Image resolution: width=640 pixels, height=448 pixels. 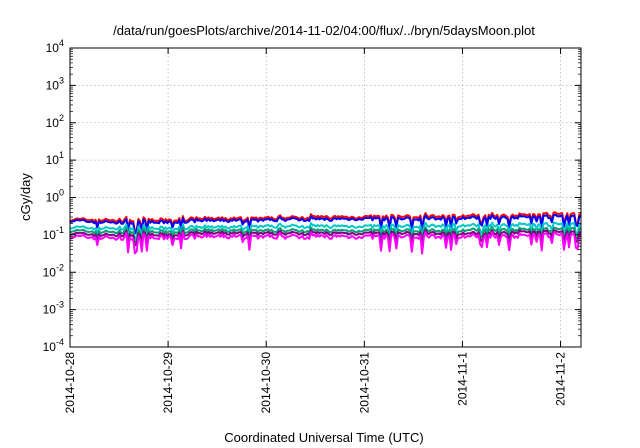 I want to click on y-tick-label: 10¹, so click(x=55, y=158).